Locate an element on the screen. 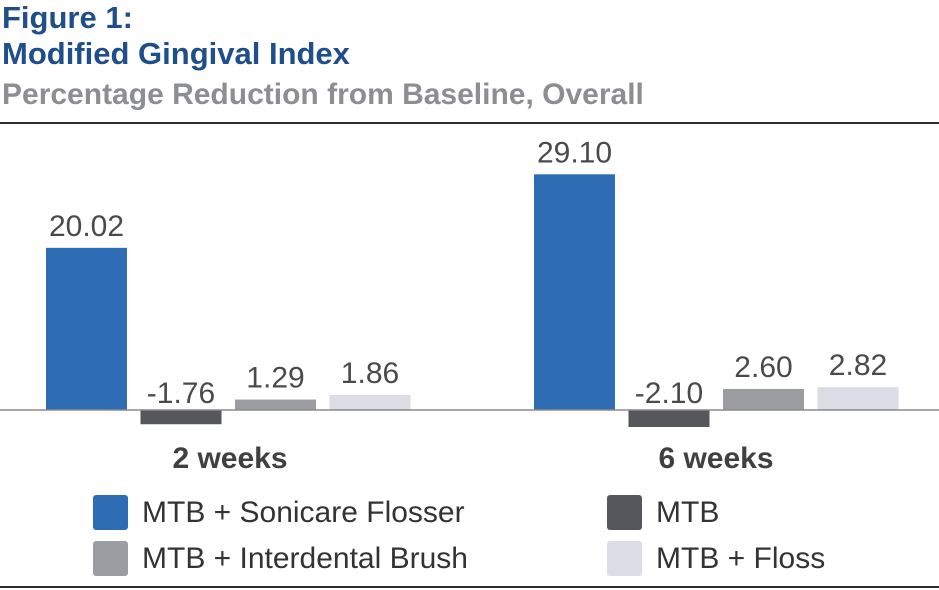  legend-swatch-mtb is located at coordinates (624, 512).